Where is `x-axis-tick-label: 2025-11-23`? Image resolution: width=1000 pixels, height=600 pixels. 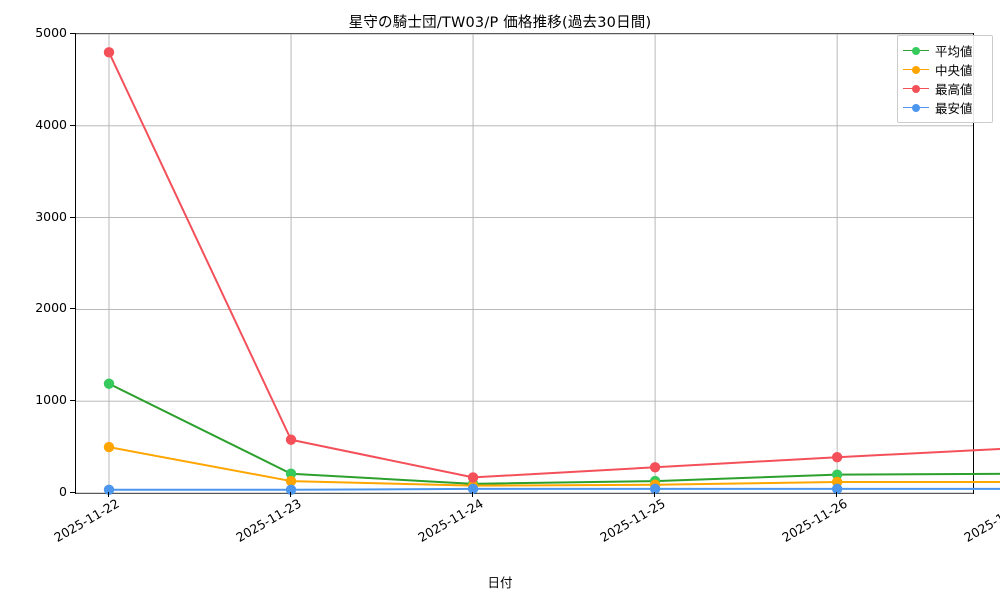 x-axis-tick-label: 2025-11-23 is located at coordinates (268, 520).